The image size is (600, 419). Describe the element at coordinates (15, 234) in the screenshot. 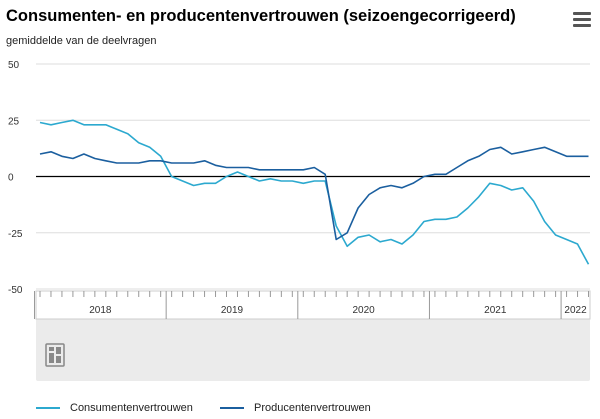

I see `y-tick-label: -25` at that location.